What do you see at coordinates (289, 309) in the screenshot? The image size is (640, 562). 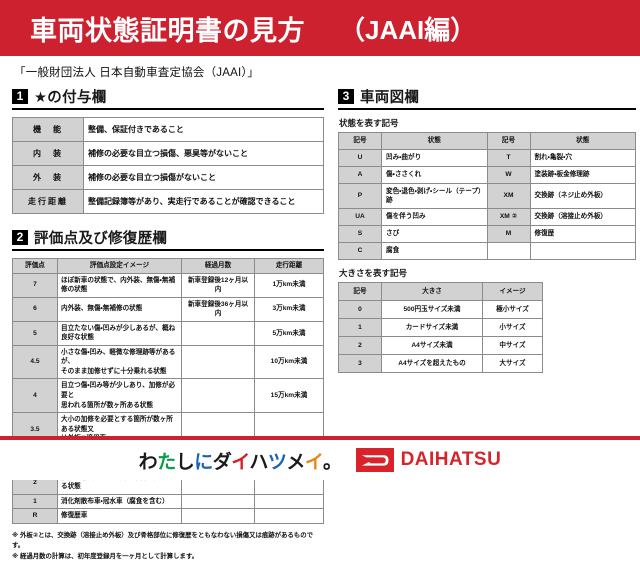 I see `score-distance: 3万km未満` at bounding box center [289, 309].